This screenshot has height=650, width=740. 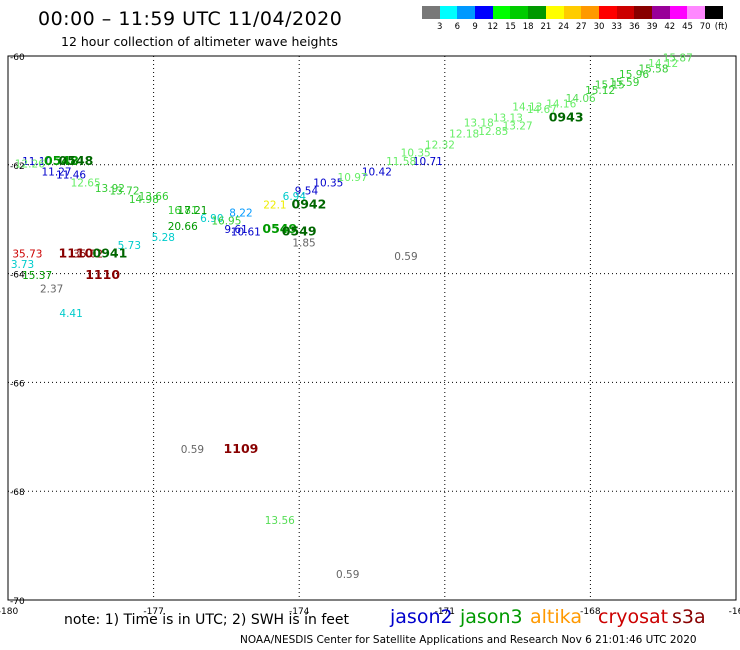 What do you see at coordinates (479, 124) in the screenshot?
I see `wave-height-label: 13.18` at bounding box center [479, 124].